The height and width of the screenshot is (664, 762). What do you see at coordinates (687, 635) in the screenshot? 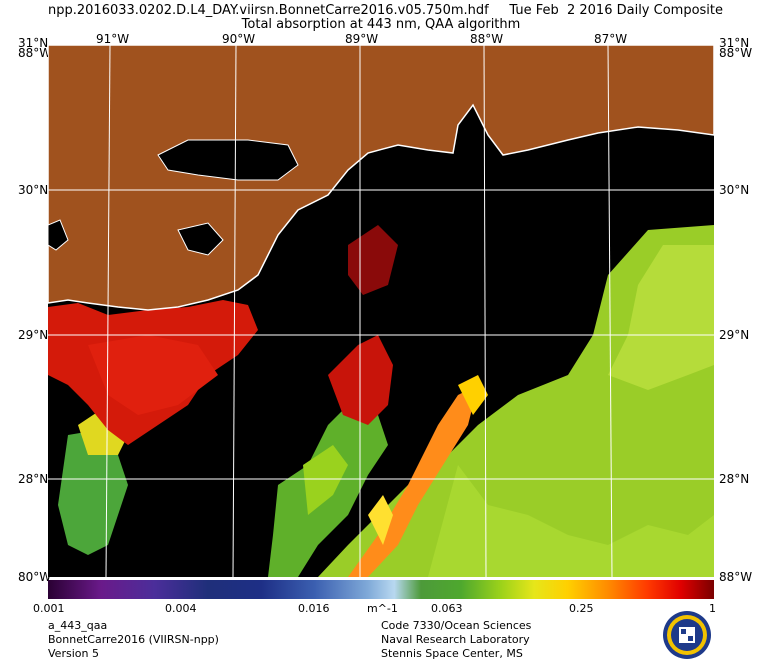
I see `nrl-seal-icon` at bounding box center [687, 635].